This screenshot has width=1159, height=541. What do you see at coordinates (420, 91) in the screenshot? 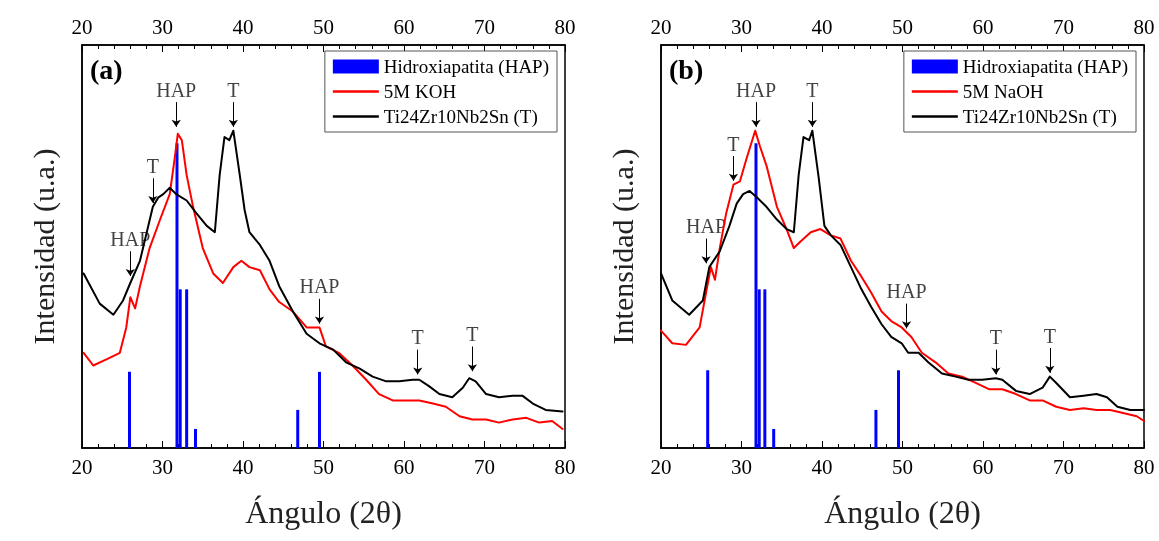
I see `legend-label: 5M KOH` at bounding box center [420, 91].